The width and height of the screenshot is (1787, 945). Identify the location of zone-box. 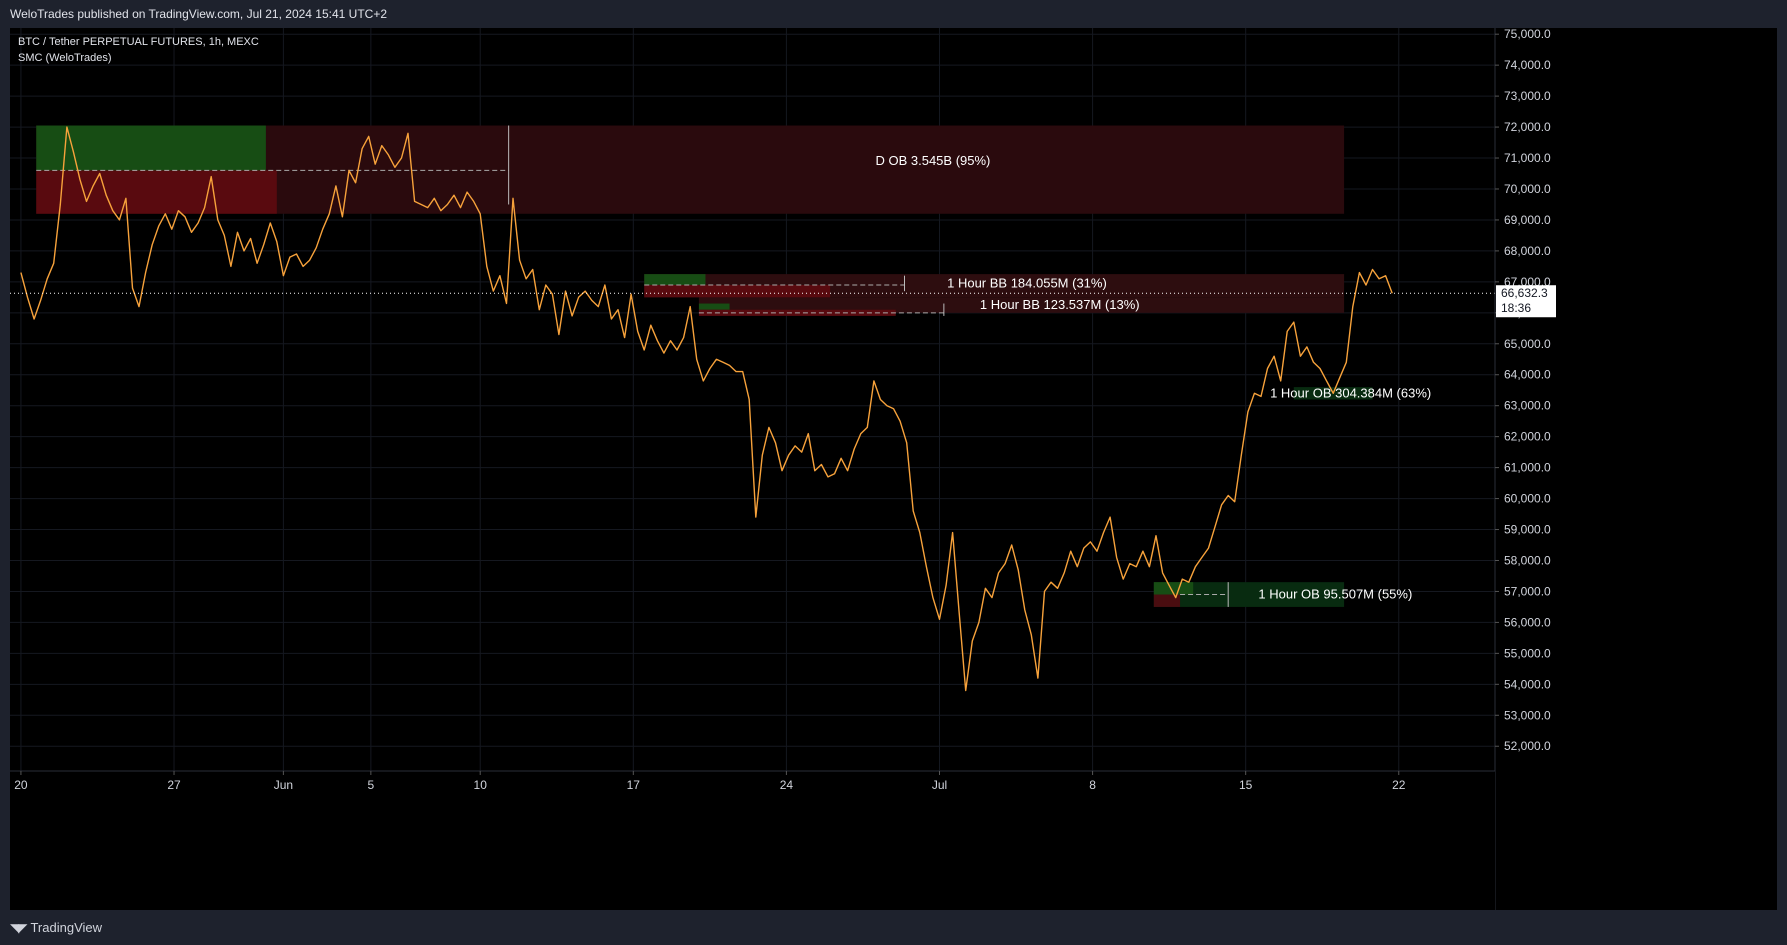
(1021, 305).